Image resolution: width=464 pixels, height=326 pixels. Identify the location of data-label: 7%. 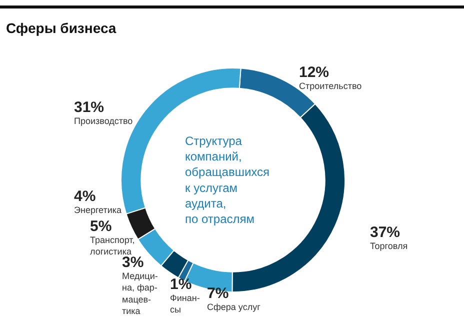
(218, 293).